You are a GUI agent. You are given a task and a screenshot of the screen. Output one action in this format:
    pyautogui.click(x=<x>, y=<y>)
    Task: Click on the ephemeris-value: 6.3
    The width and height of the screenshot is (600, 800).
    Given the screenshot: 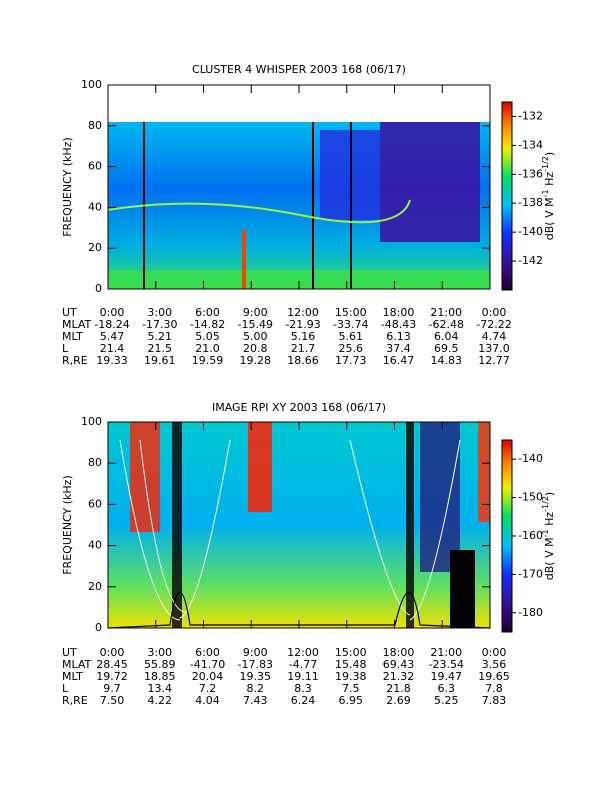 What is the action you would take?
    pyautogui.click(x=447, y=688)
    